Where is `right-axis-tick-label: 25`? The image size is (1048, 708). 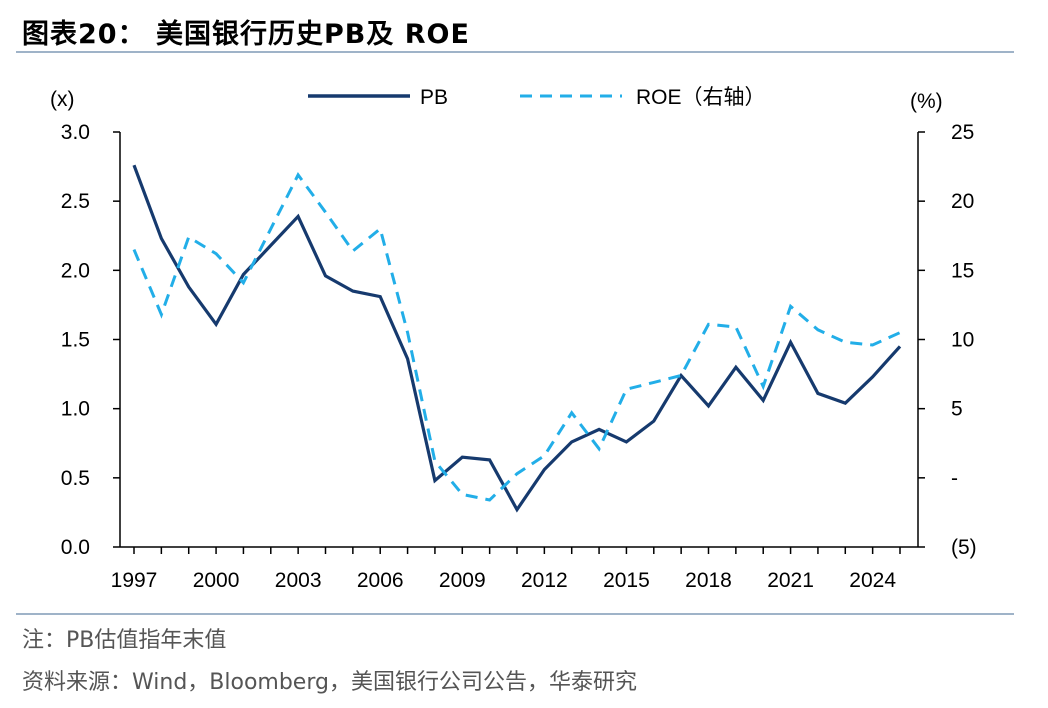 right-axis-tick-label: 25 is located at coordinates (962, 132).